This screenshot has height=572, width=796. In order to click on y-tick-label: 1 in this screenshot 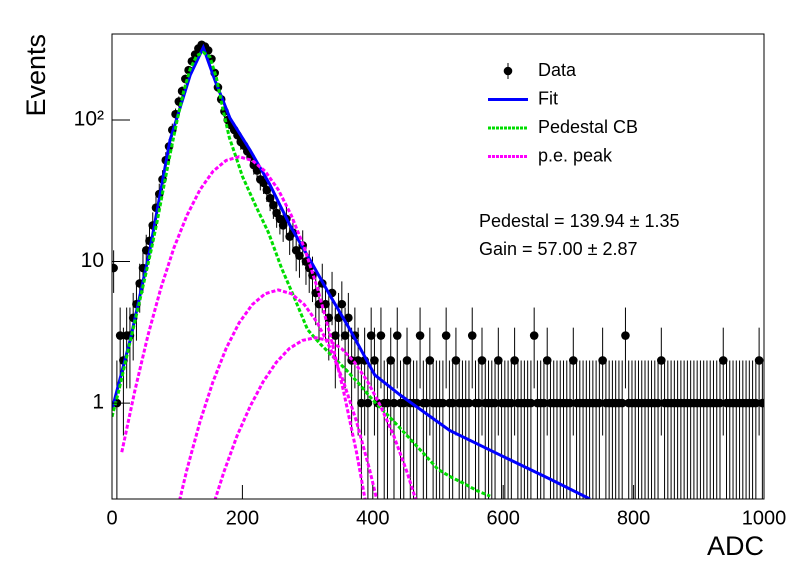, I will do `click(98, 402)`.